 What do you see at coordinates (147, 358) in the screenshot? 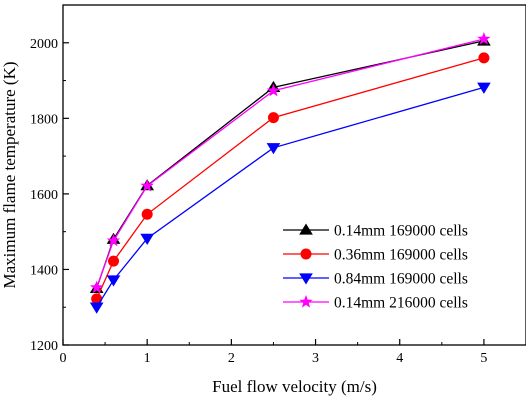
I see `x-tick-label: 1` at bounding box center [147, 358].